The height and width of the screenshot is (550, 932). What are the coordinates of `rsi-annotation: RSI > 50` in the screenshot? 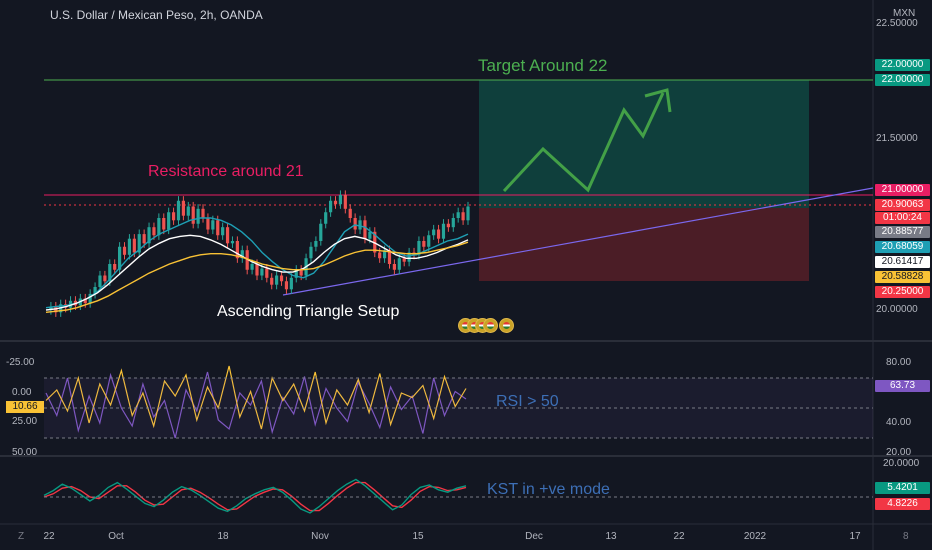 It's located at (527, 401).